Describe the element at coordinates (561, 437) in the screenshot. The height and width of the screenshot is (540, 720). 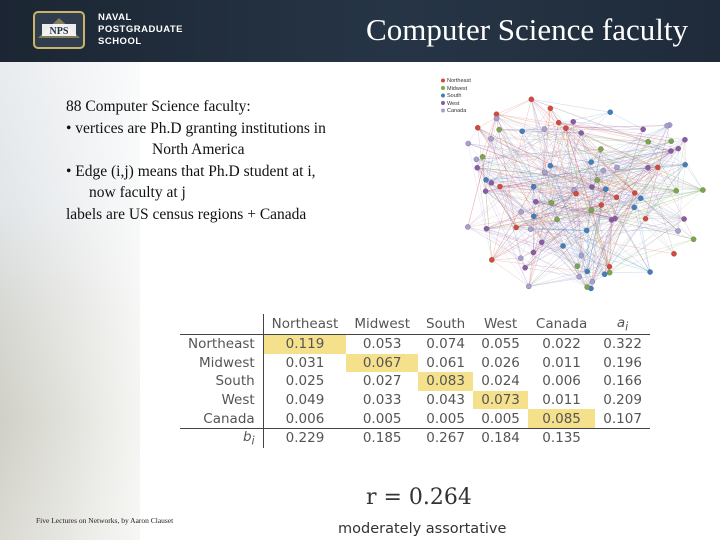
I see `table-cell: 0.135` at that location.